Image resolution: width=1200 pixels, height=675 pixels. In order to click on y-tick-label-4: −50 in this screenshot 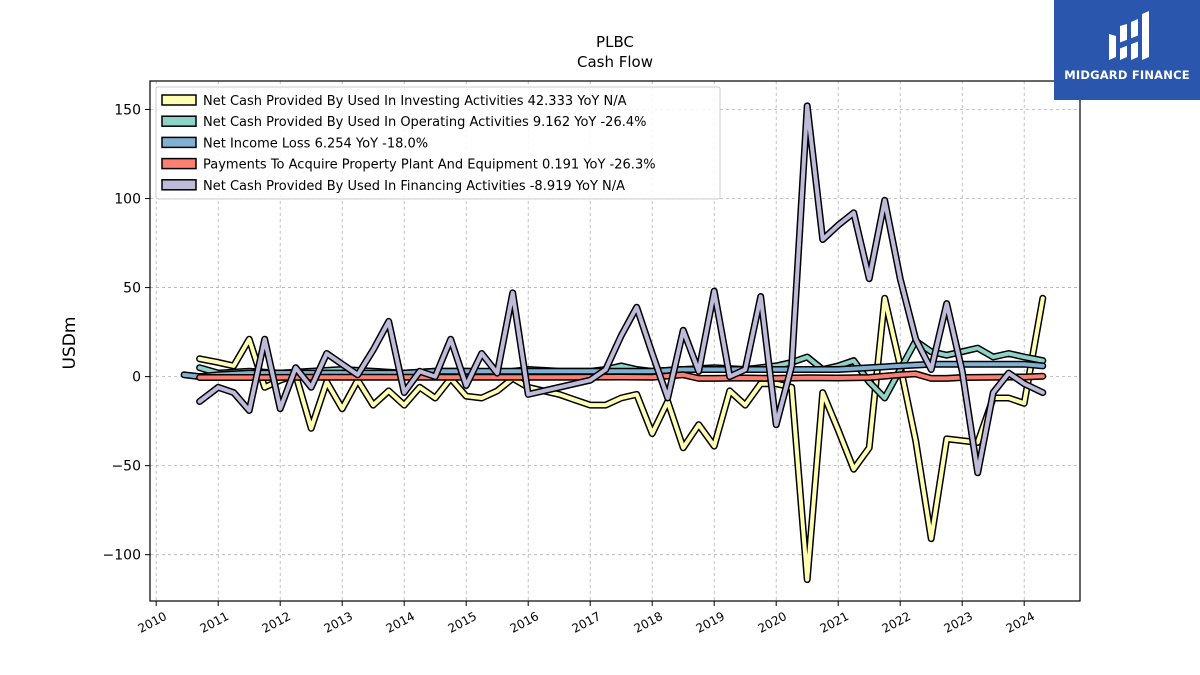, I will do `click(126, 467)`.